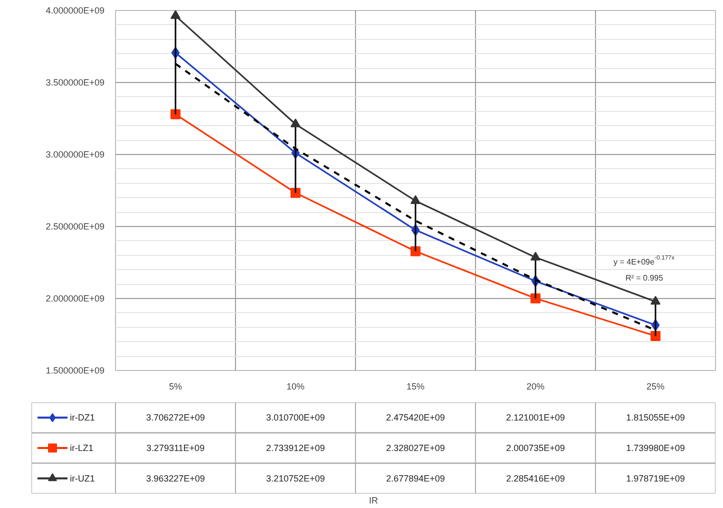 This screenshot has width=723, height=508. What do you see at coordinates (373, 501) in the screenshot?
I see `text: IR` at bounding box center [373, 501].